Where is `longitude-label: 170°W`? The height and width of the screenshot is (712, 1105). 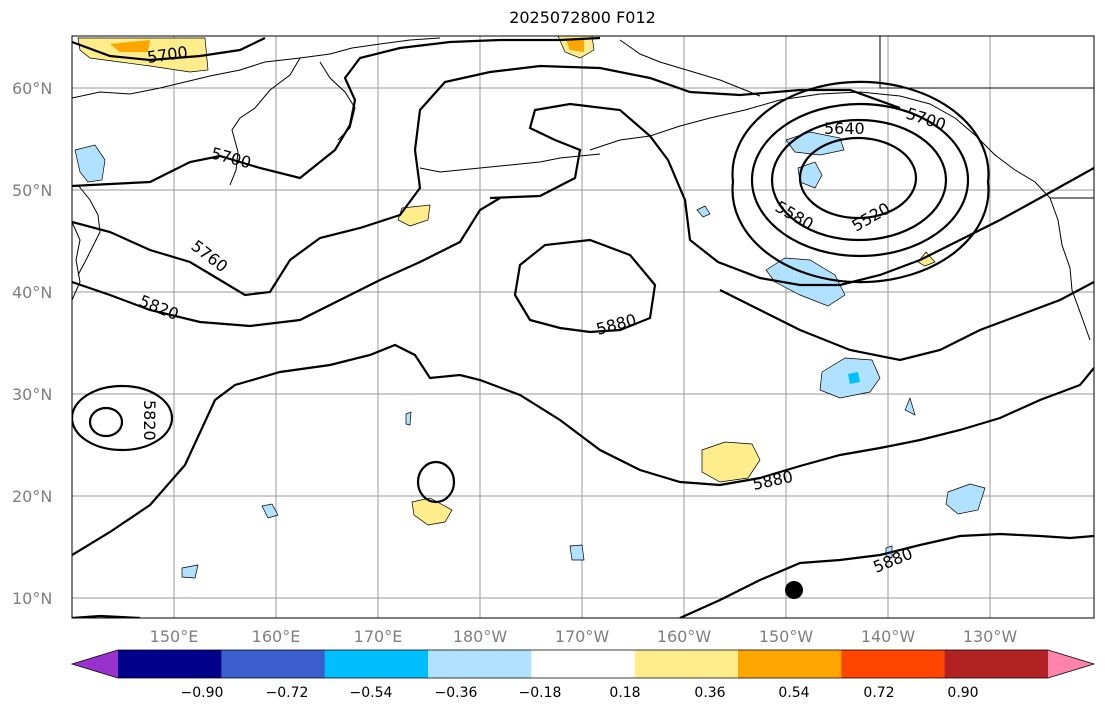
longitude-label: 170°W is located at coordinates (582, 636).